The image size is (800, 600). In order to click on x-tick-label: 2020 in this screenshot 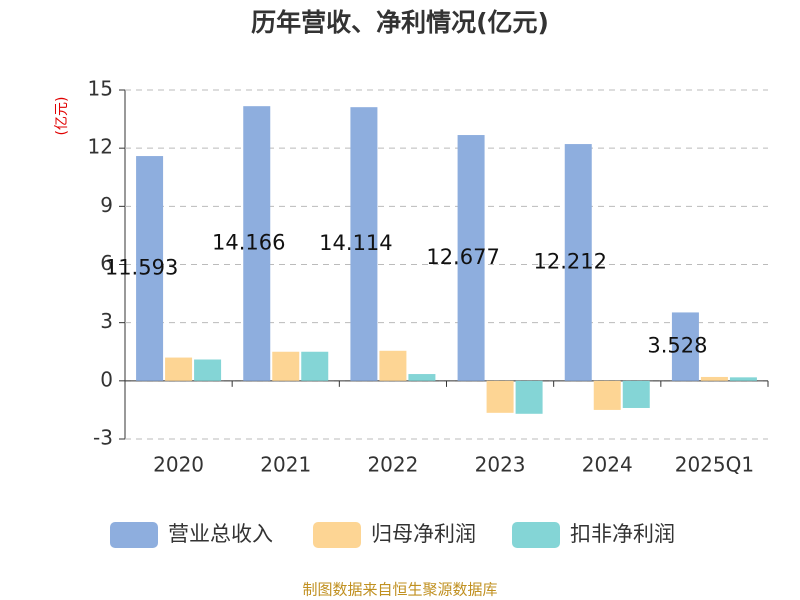, I will do `click(178, 465)`.